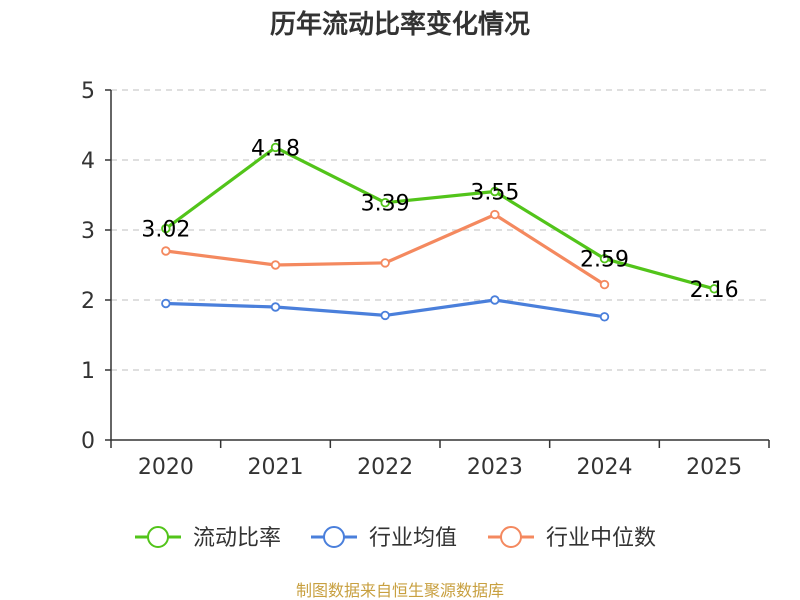  I want to click on x-tick-label: 2023, so click(495, 467).